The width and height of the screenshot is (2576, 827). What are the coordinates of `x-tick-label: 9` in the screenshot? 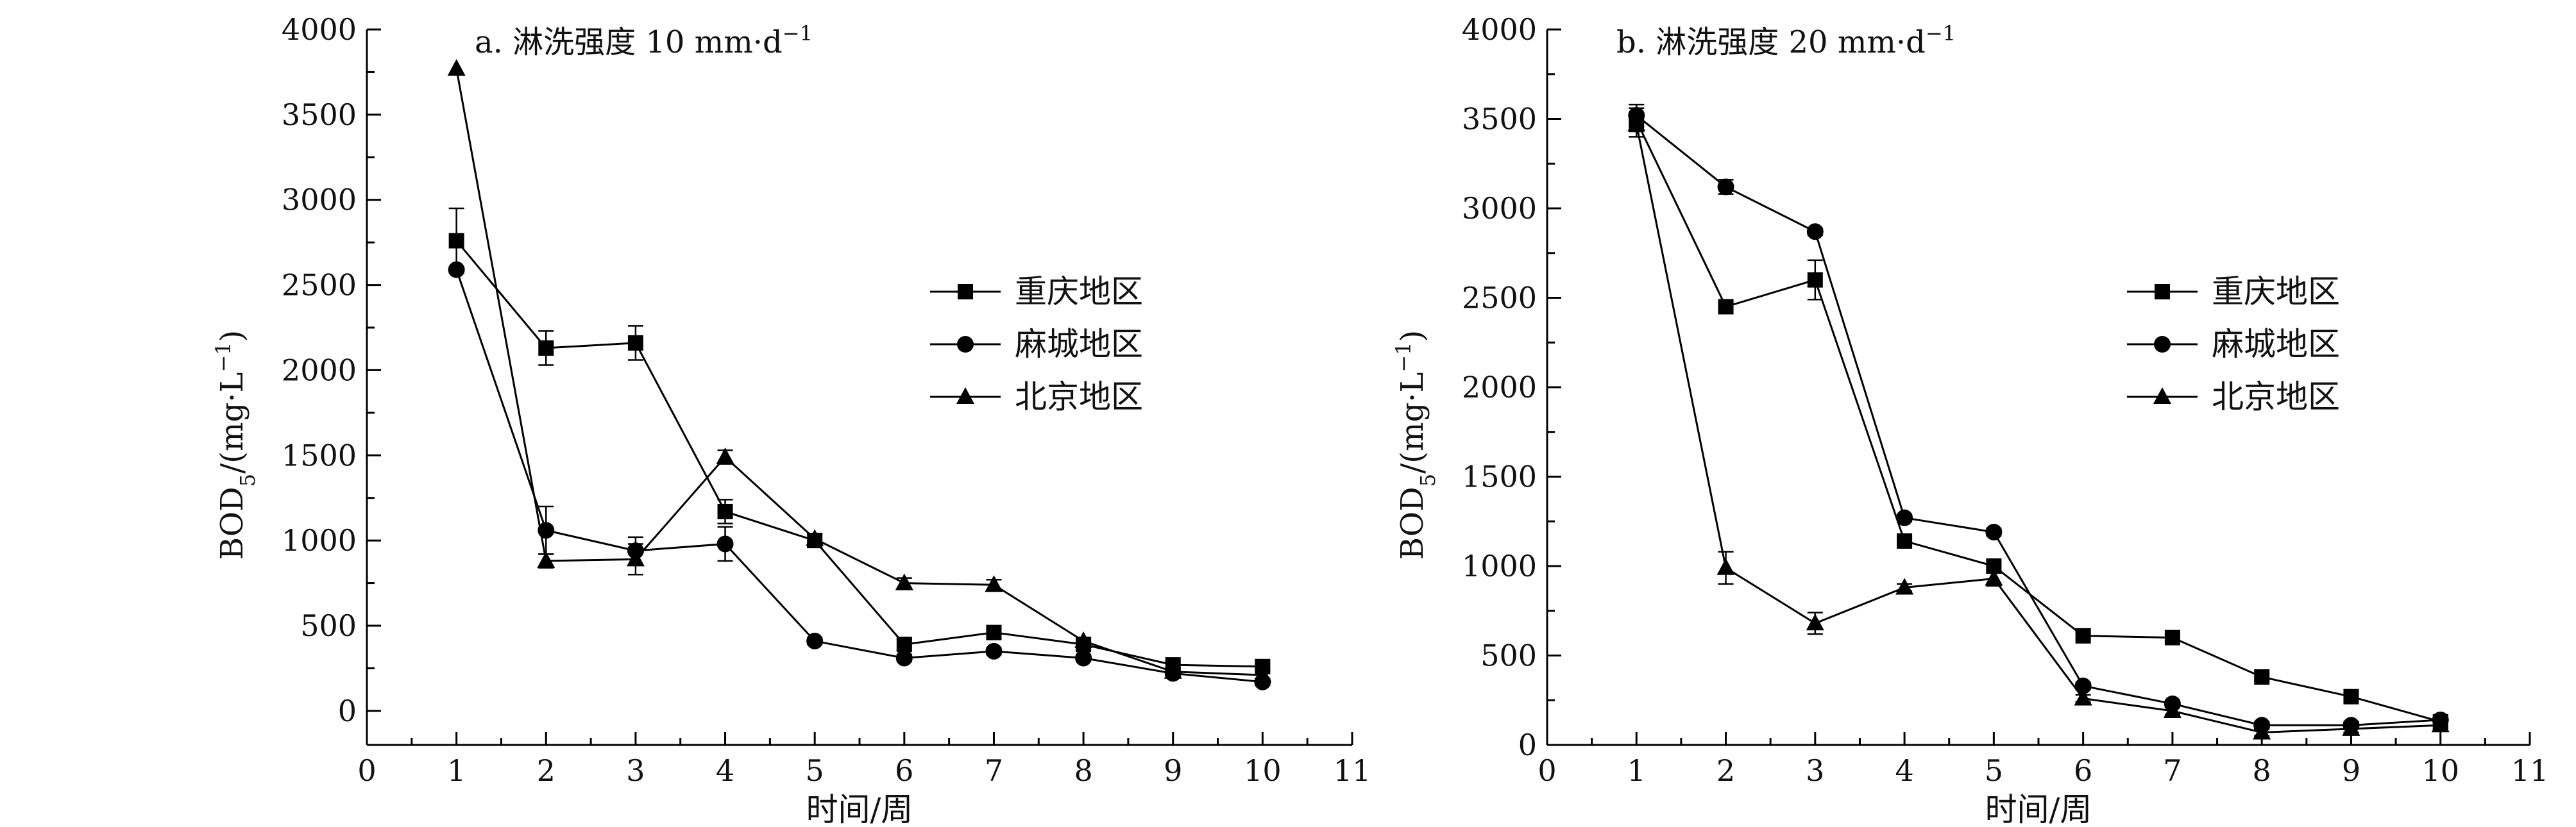 It's located at (2351, 770).